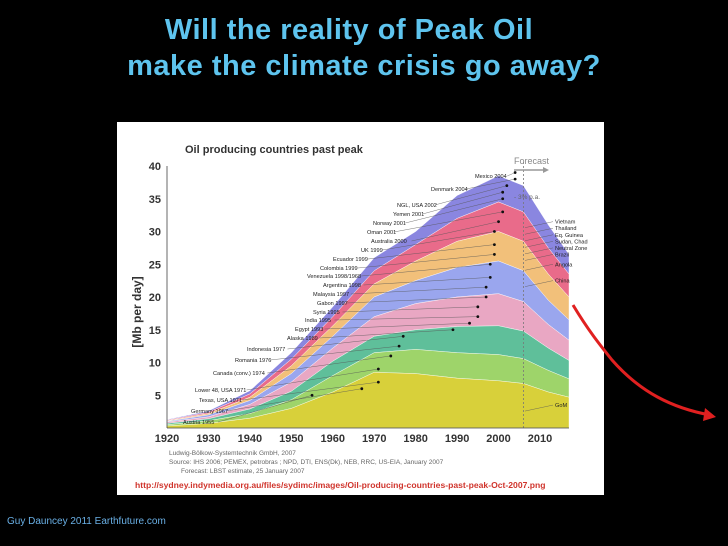  I want to click on y-tick-25: 25, so click(155, 265).